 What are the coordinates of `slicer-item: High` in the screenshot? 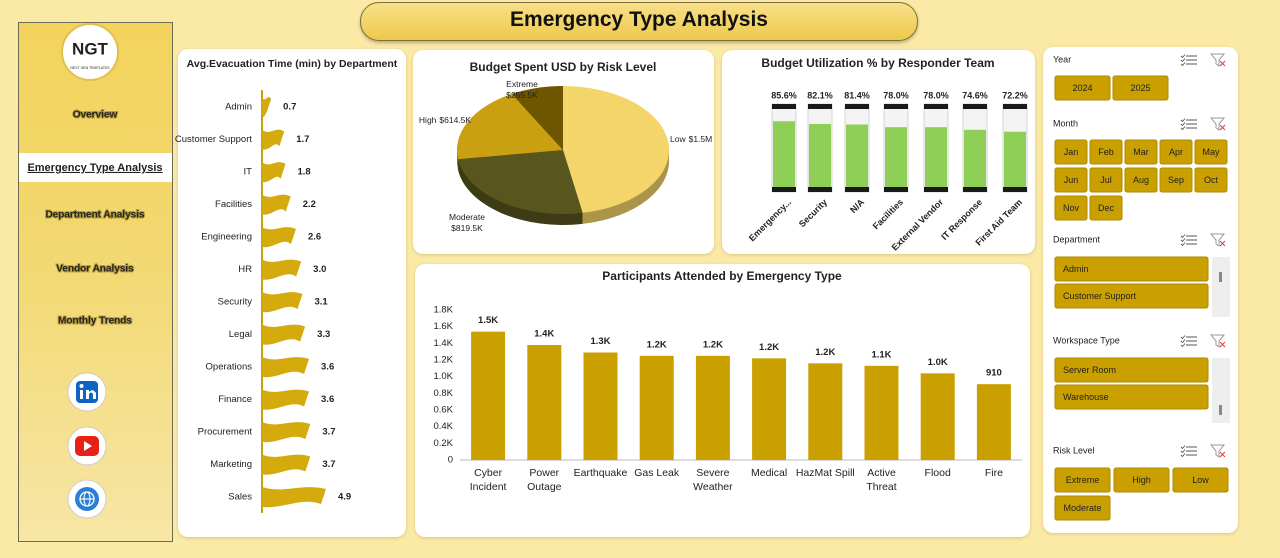 It's located at (1141, 480).